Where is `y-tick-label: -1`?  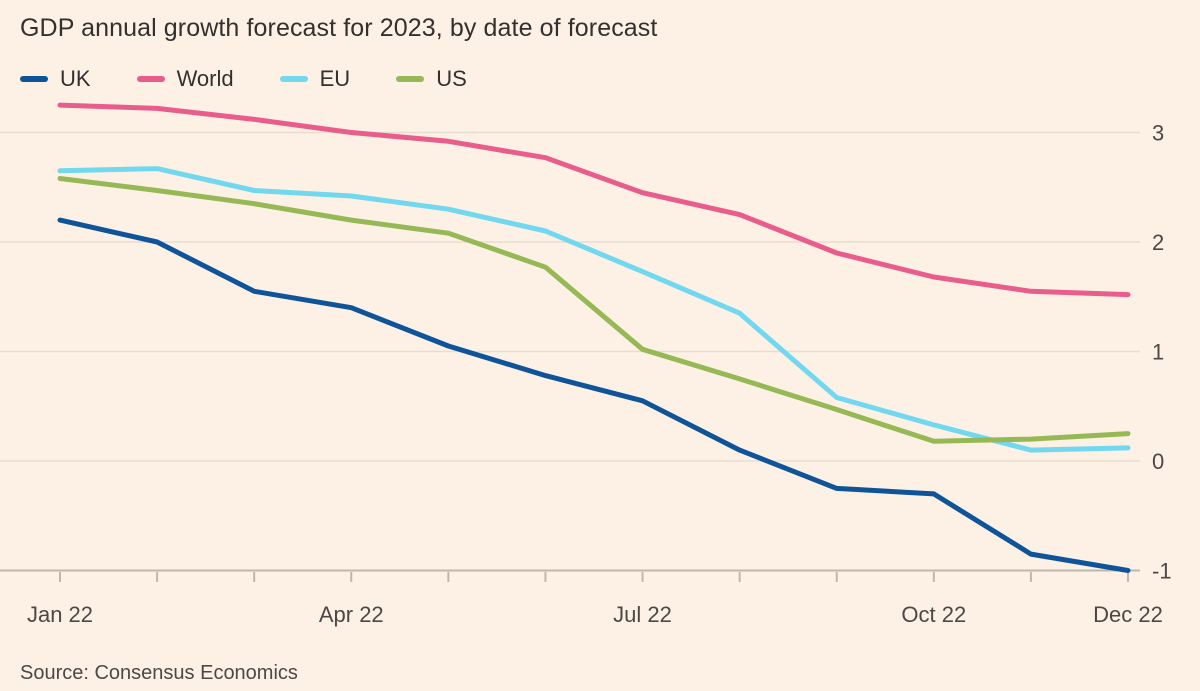 y-tick-label: -1 is located at coordinates (1162, 571).